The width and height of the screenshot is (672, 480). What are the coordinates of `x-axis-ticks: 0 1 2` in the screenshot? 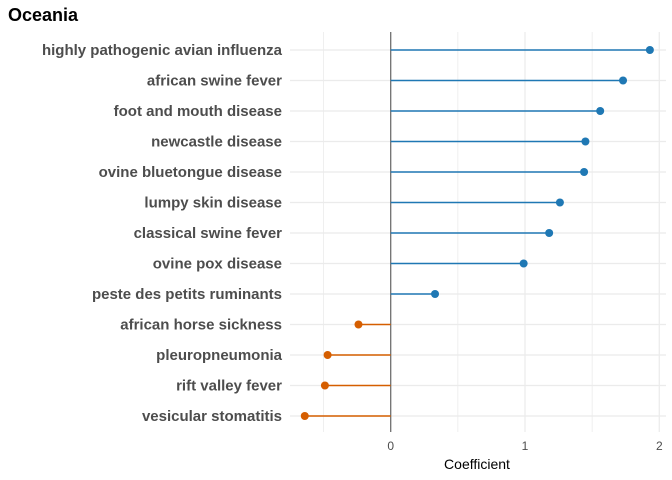 It's located at (525, 446).